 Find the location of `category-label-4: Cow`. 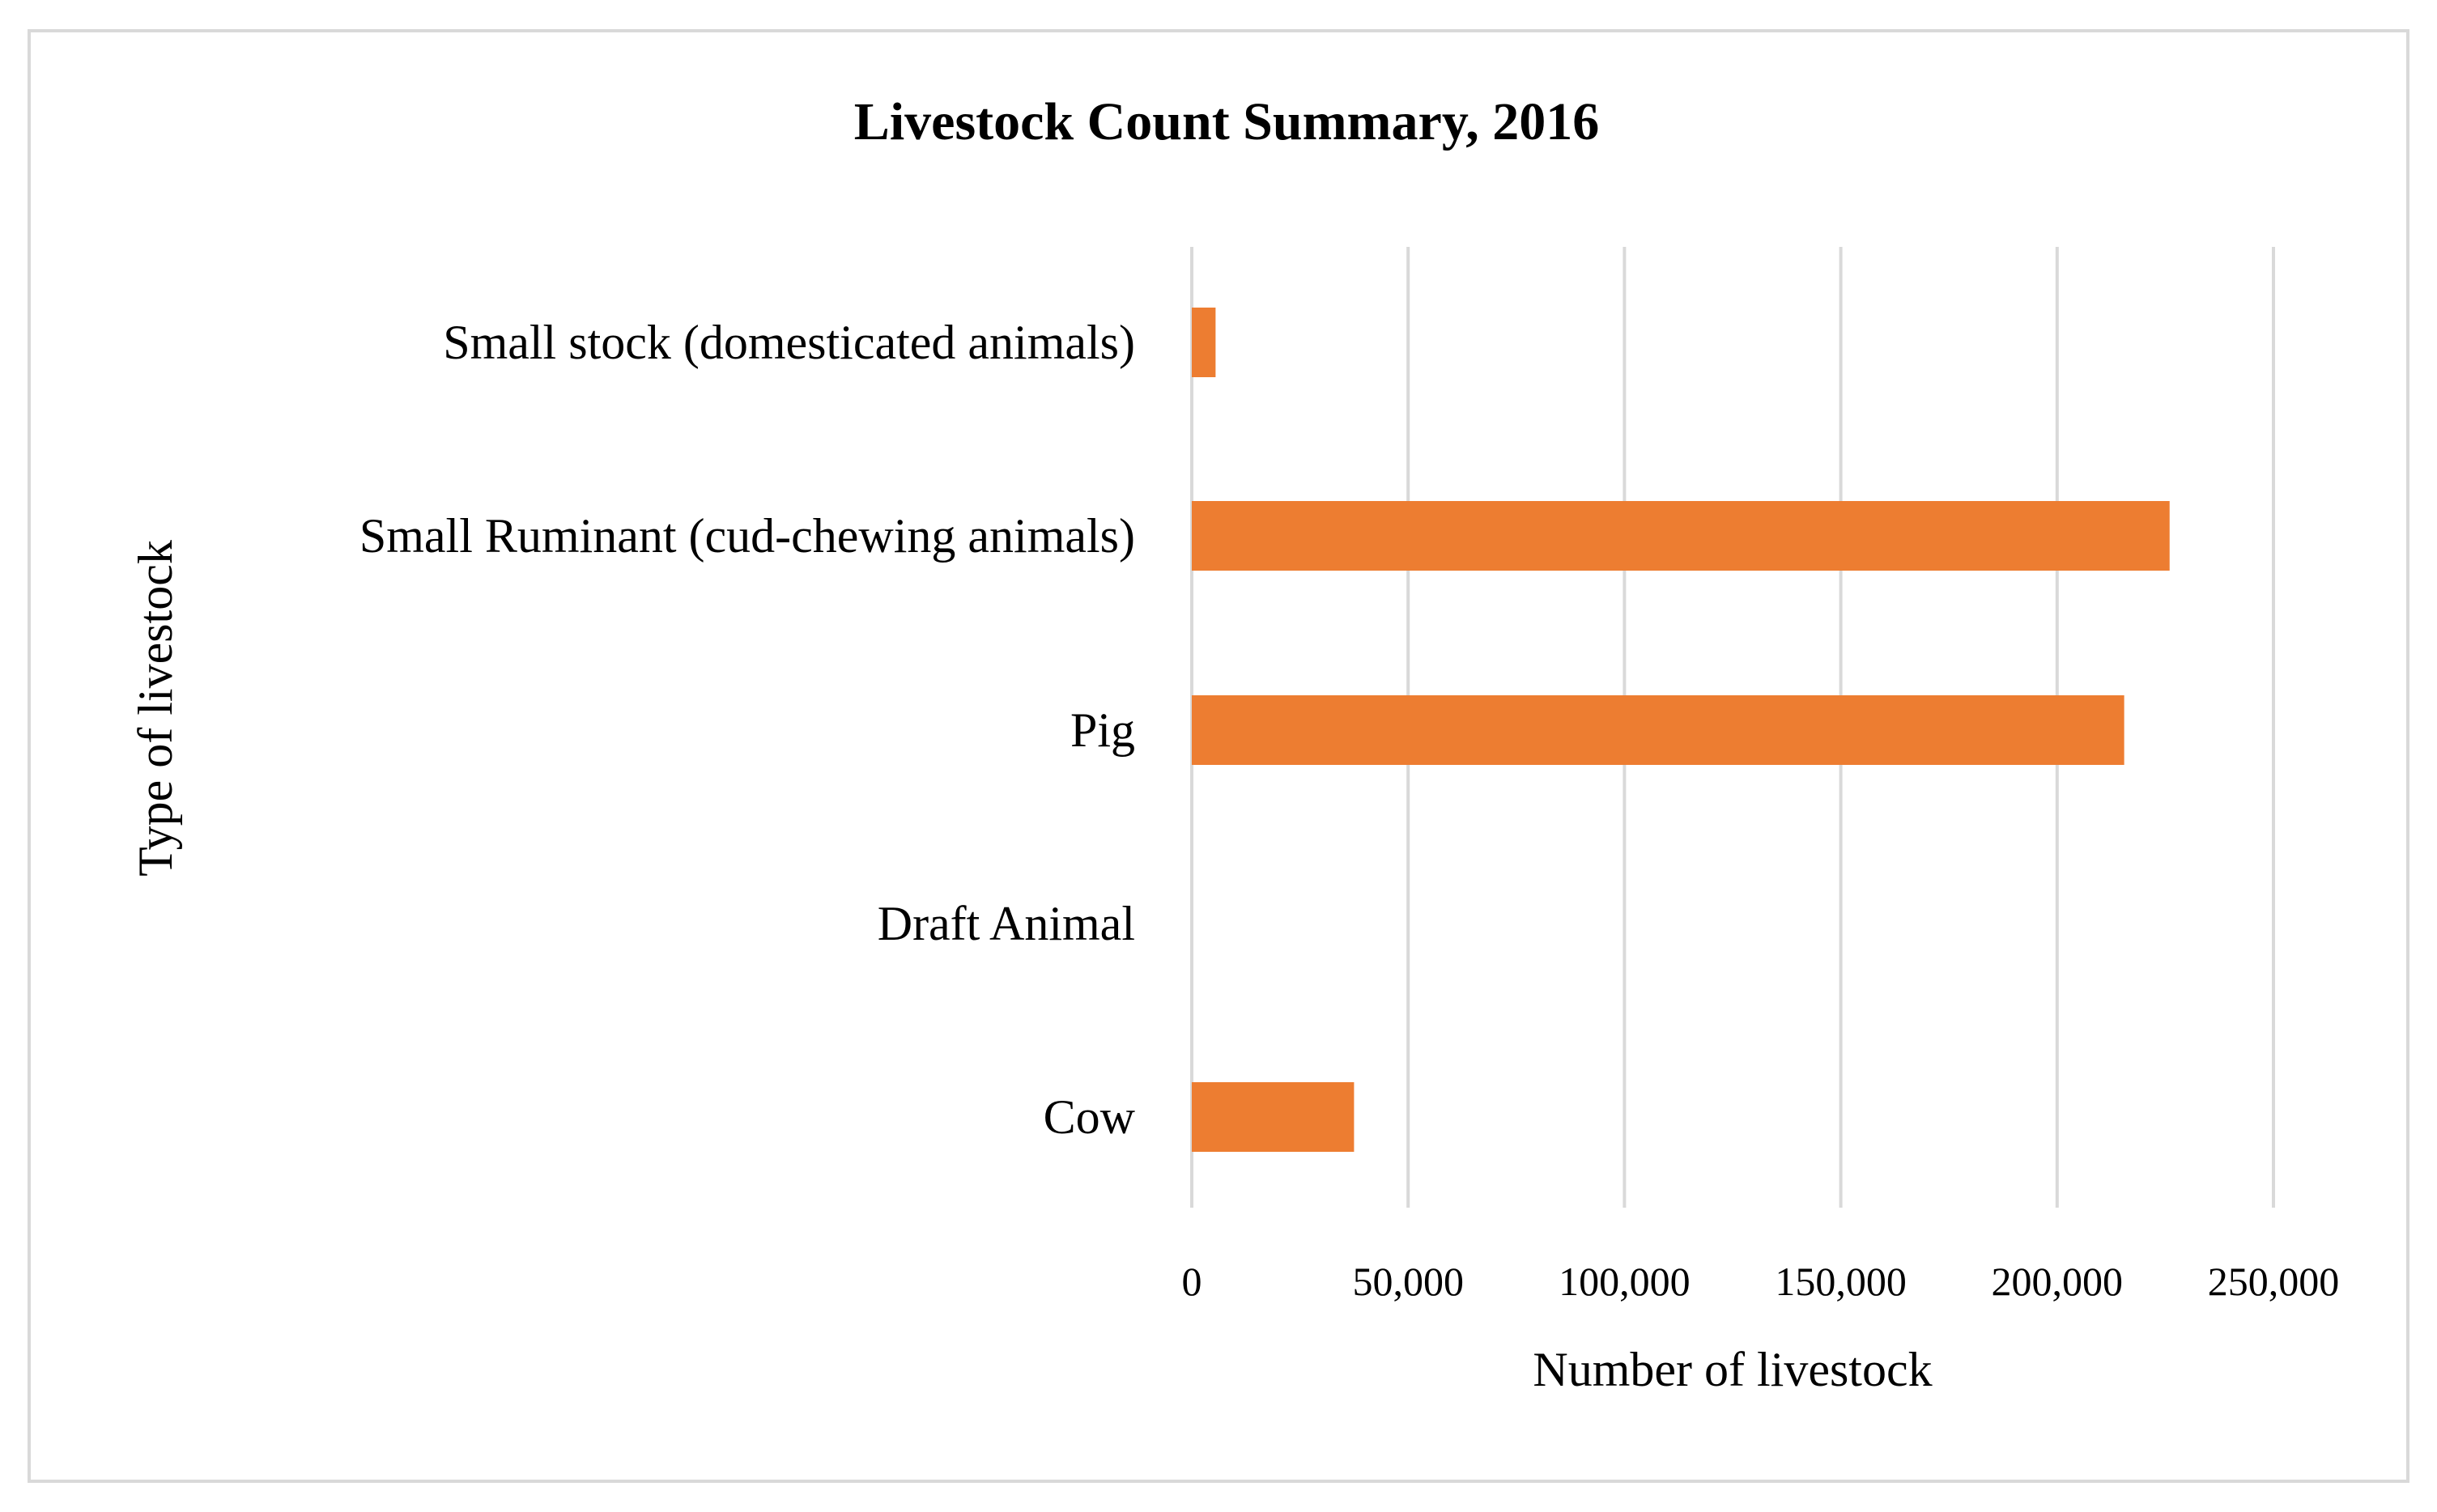

category-label-4: Cow is located at coordinates (1090, 1117).